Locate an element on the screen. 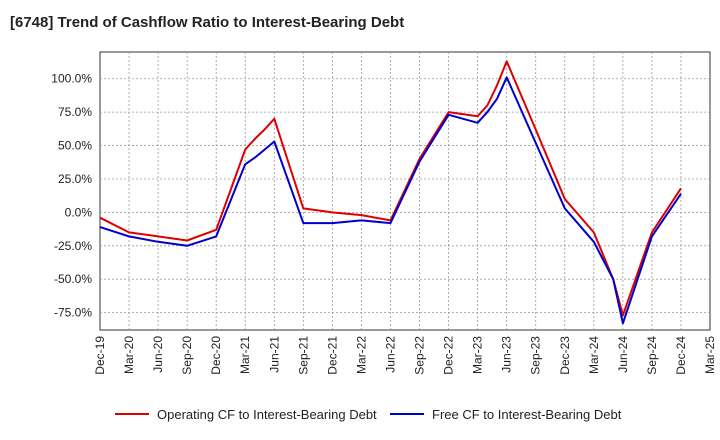  x-tick-label: Dec-21 is located at coordinates (332, 355).